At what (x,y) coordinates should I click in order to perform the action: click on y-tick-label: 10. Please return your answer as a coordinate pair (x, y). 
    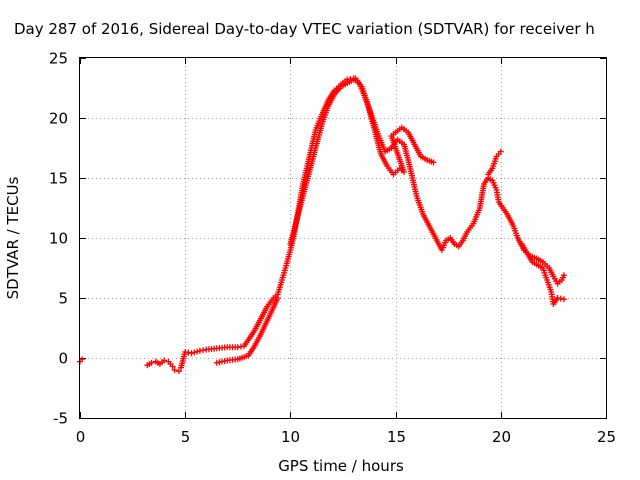
    Looking at the image, I should click on (58, 239).